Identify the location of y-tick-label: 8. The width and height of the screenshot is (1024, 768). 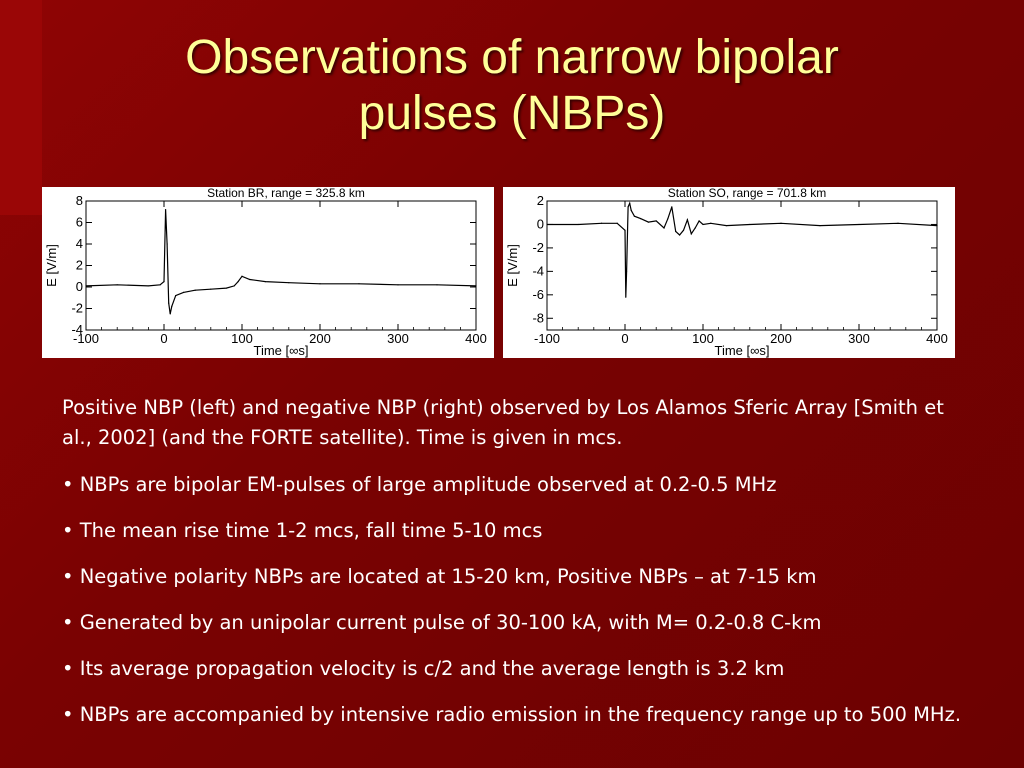
(79, 200).